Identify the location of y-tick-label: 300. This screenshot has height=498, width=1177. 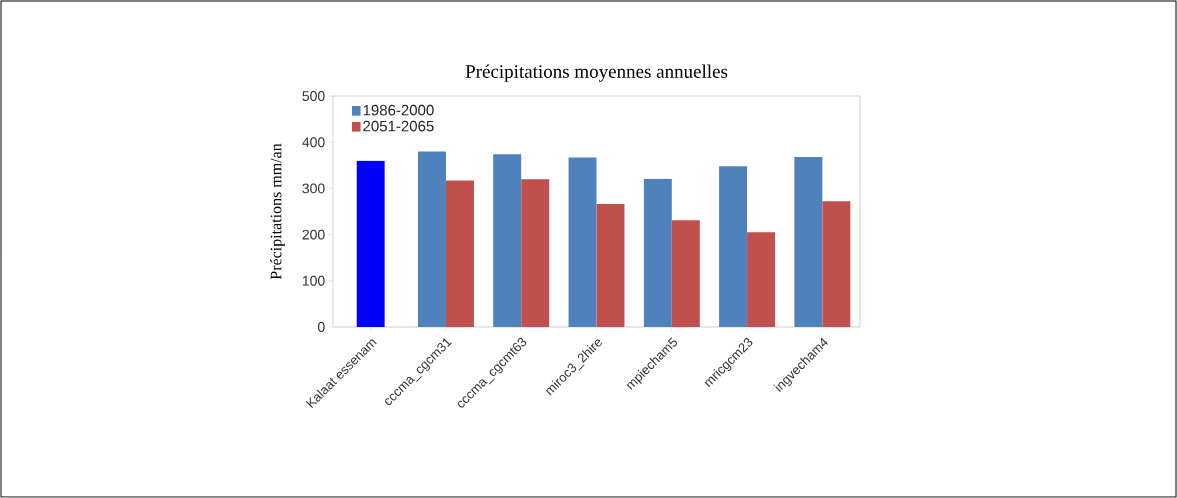
(313, 188).